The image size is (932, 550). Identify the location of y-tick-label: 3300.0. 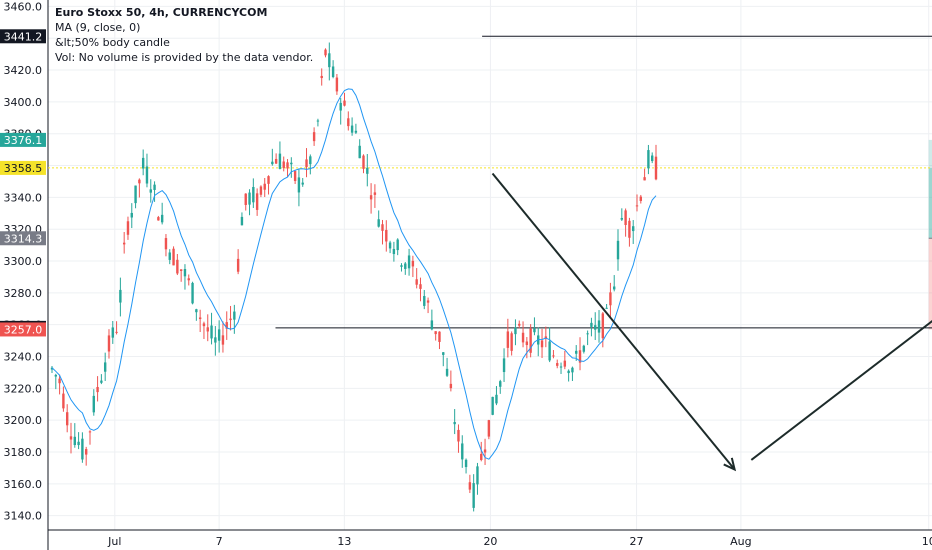
(23, 261).